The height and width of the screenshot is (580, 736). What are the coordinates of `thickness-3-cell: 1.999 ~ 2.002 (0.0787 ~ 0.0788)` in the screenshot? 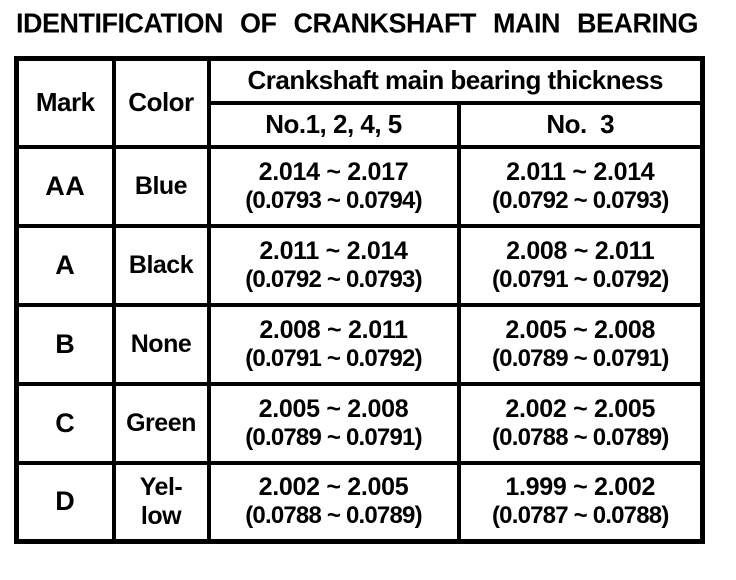 It's located at (580, 502).